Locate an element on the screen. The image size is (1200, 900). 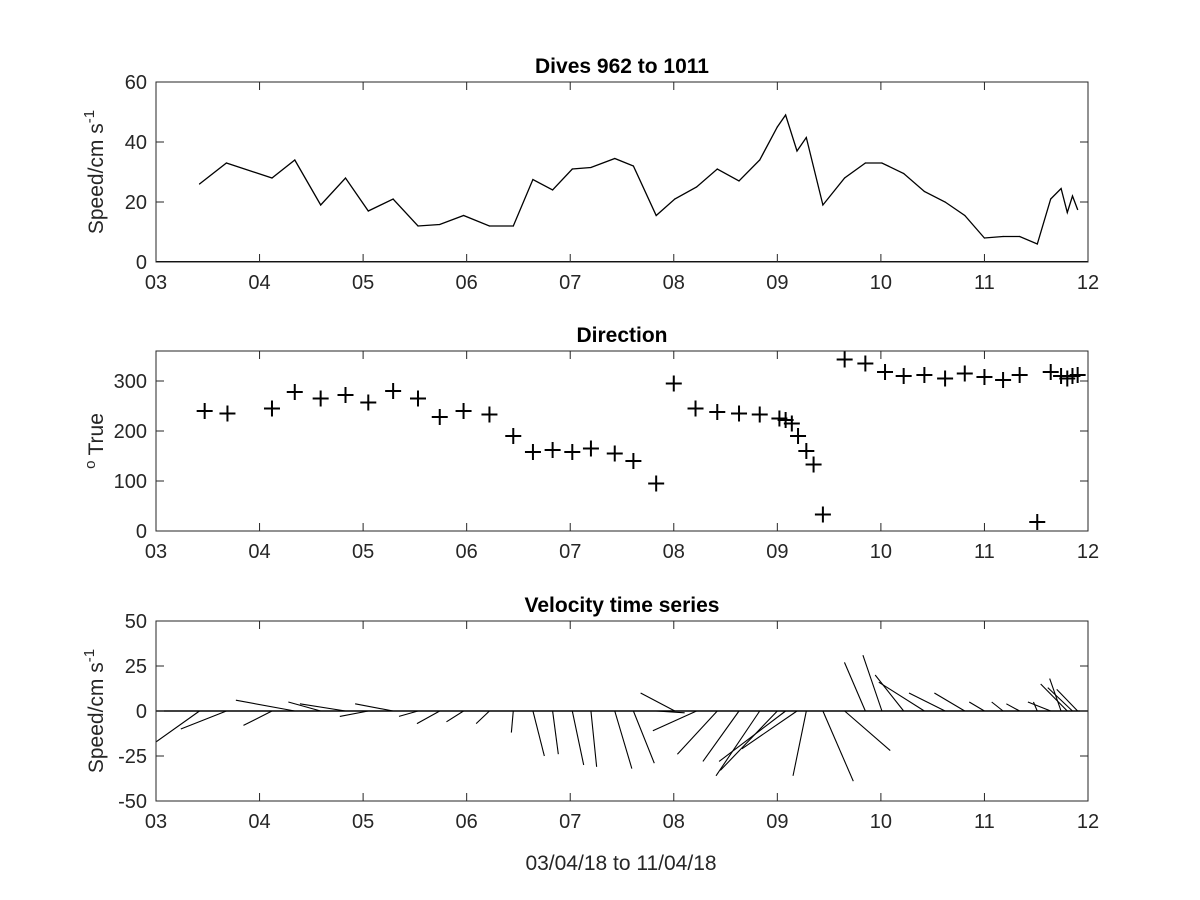
chart-1-title: Dives 962 to 1011 is located at coordinates (622, 66).